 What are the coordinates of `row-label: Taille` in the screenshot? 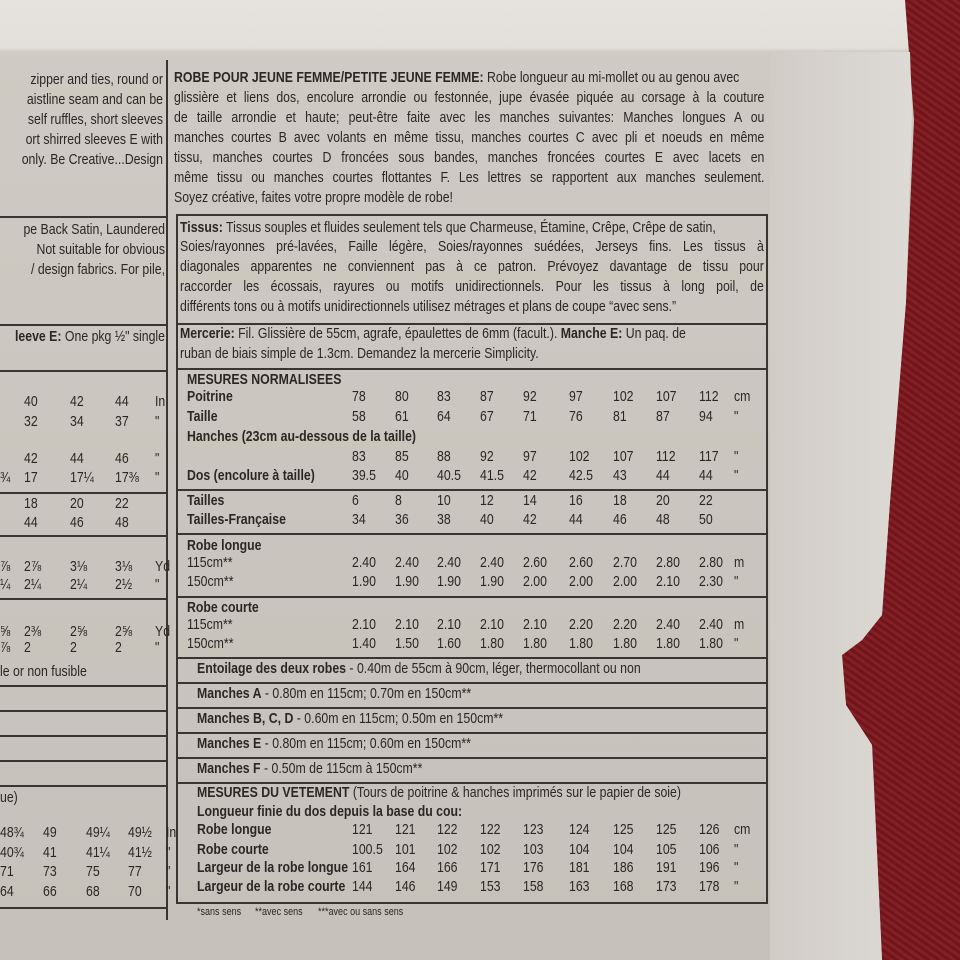 It's located at (202, 416).